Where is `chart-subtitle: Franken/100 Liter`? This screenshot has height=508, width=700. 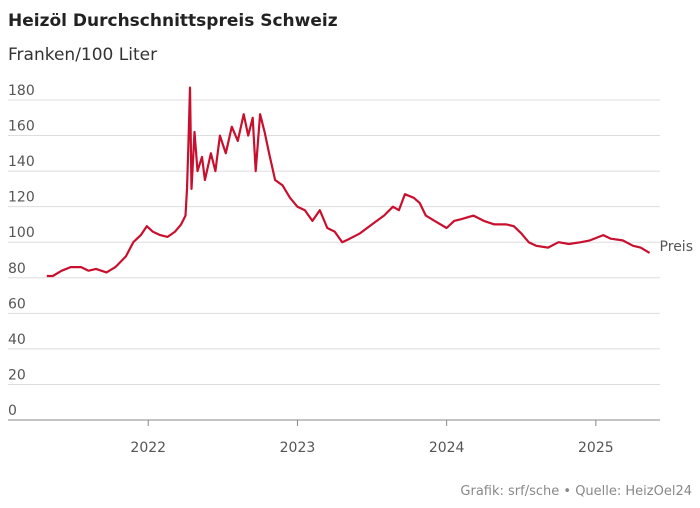
chart-subtitle: Franken/100 Liter is located at coordinates (82, 55).